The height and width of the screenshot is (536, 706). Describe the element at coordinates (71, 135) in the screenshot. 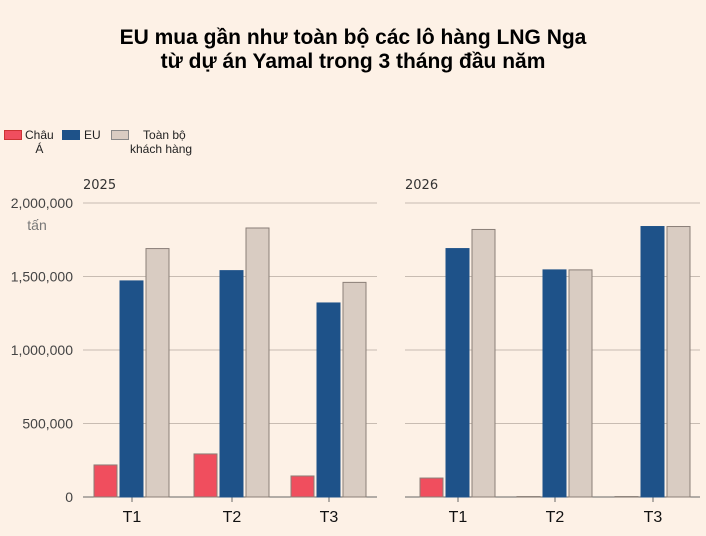

I see `legend-swatch-eu` at that location.